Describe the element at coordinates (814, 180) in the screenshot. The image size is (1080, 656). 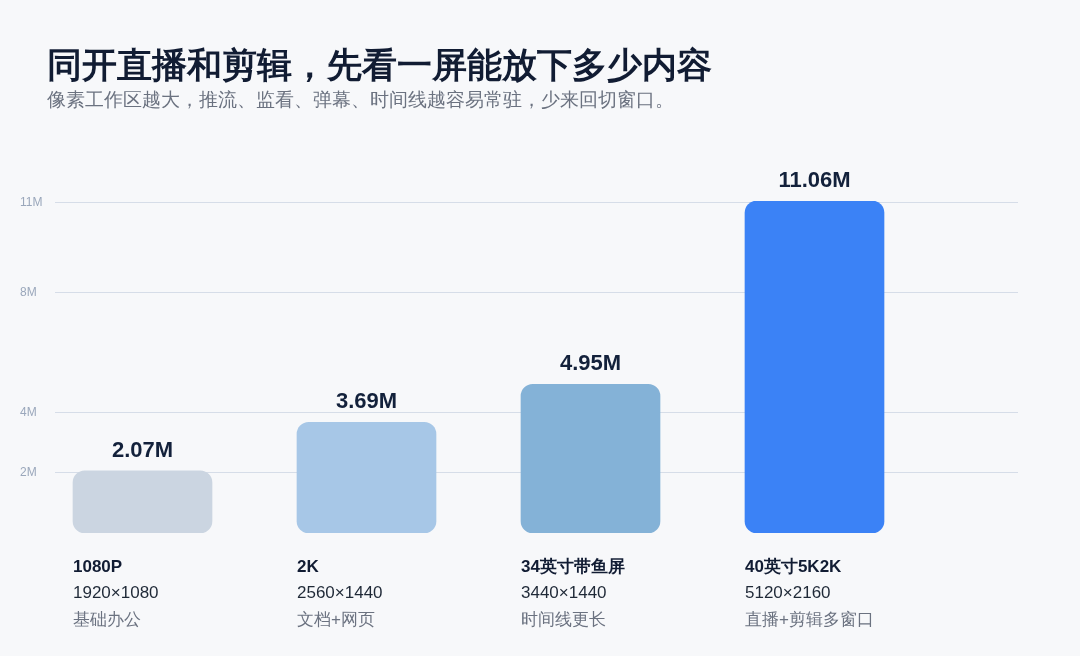
I see `data-label: 11.06M` at that location.